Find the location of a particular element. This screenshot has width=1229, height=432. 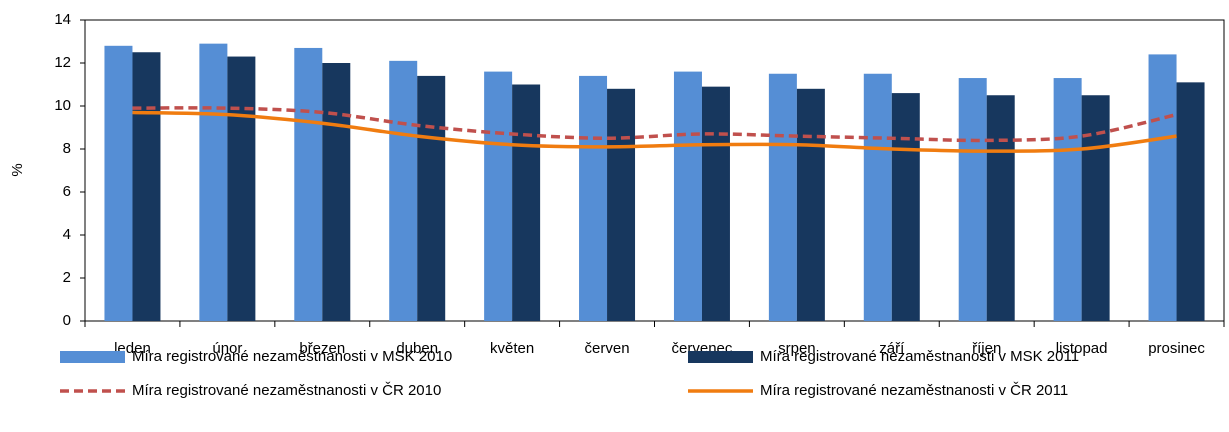

y-tick-label: 0 is located at coordinates (67, 320).